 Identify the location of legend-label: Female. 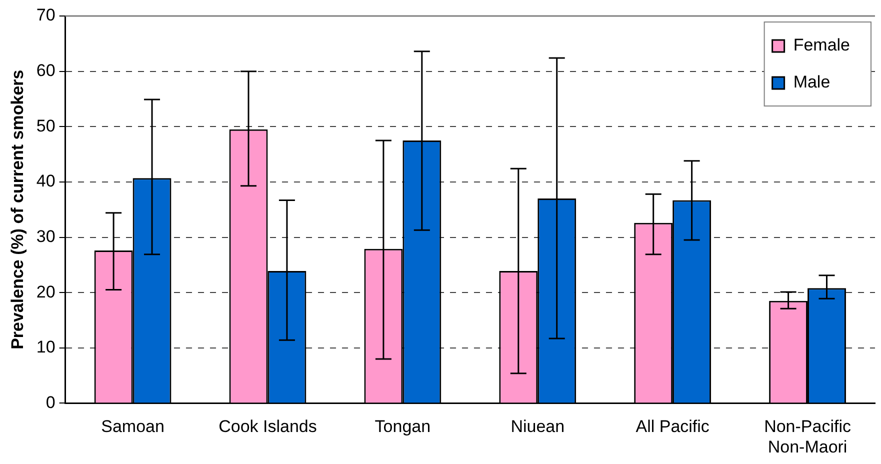
(821, 45).